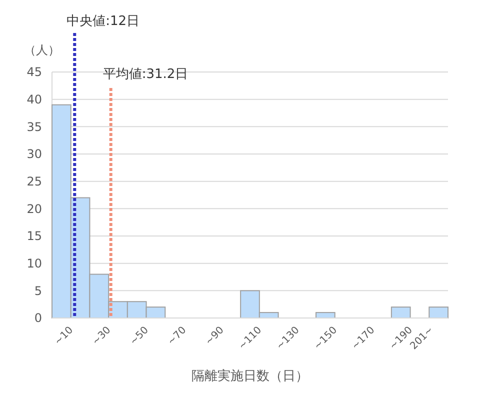 Image resolution: width=480 pixels, height=395 pixels. Describe the element at coordinates (34, 181) in the screenshot. I see `y-tick-label: 25` at that location.